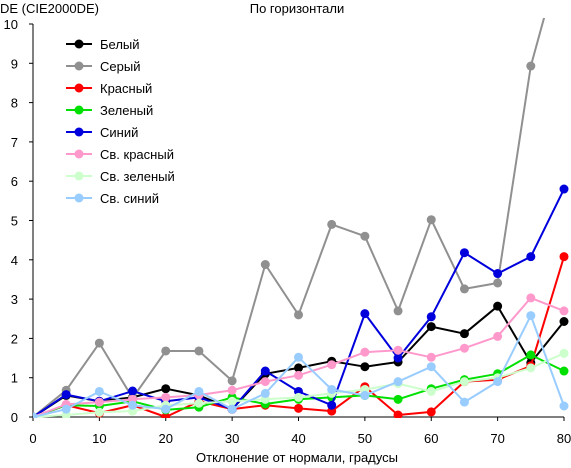 The height and width of the screenshot is (468, 571). What do you see at coordinates (11, 24) in the screenshot?
I see `y-tick-label: 10` at bounding box center [11, 24].